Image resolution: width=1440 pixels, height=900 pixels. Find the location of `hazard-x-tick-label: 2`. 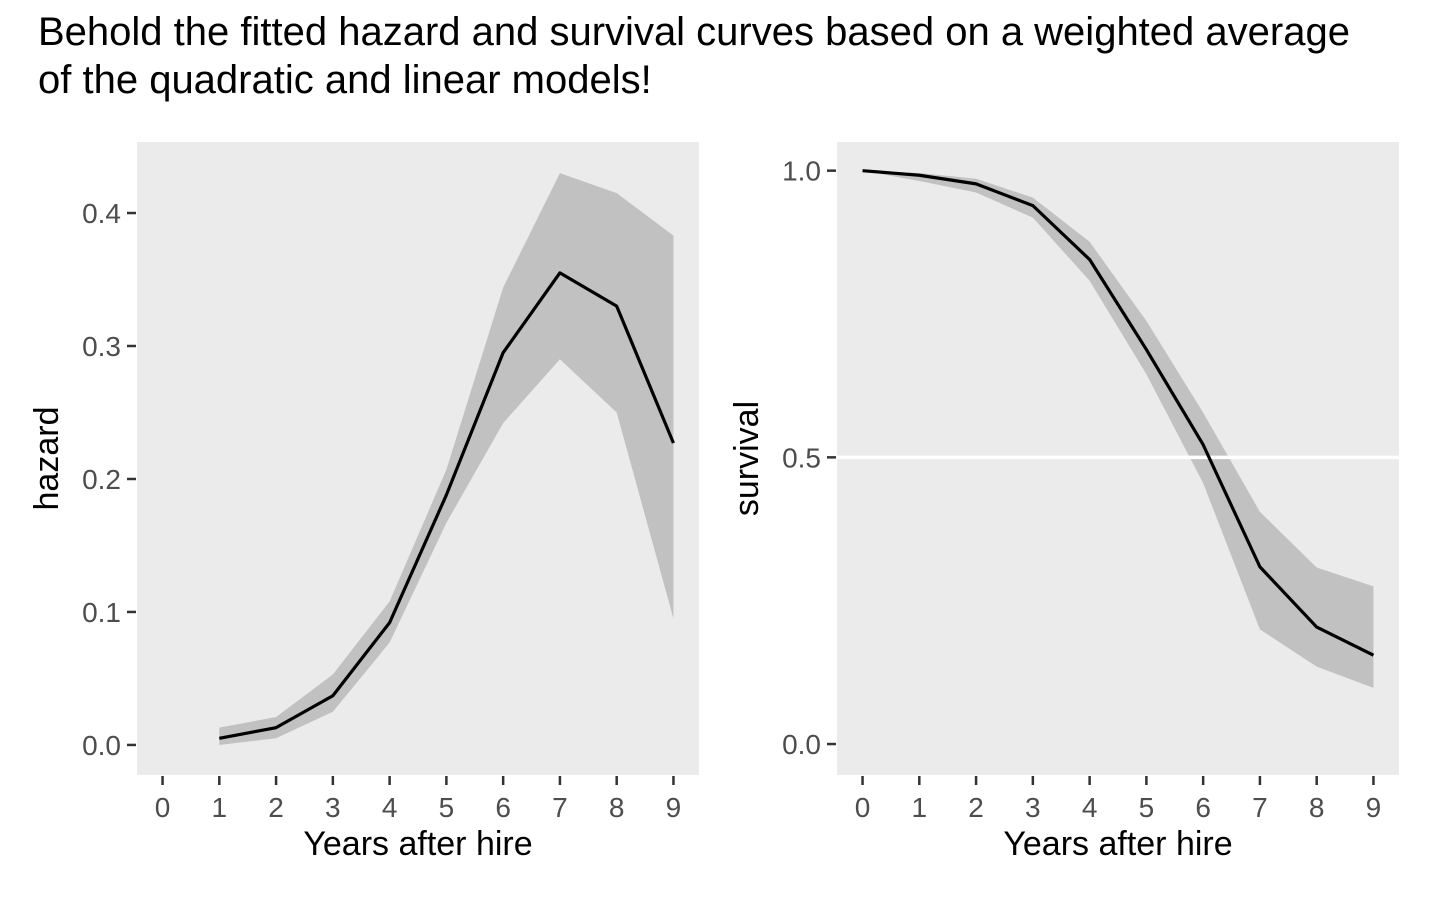

hazard-x-tick-label: 2 is located at coordinates (276, 807).